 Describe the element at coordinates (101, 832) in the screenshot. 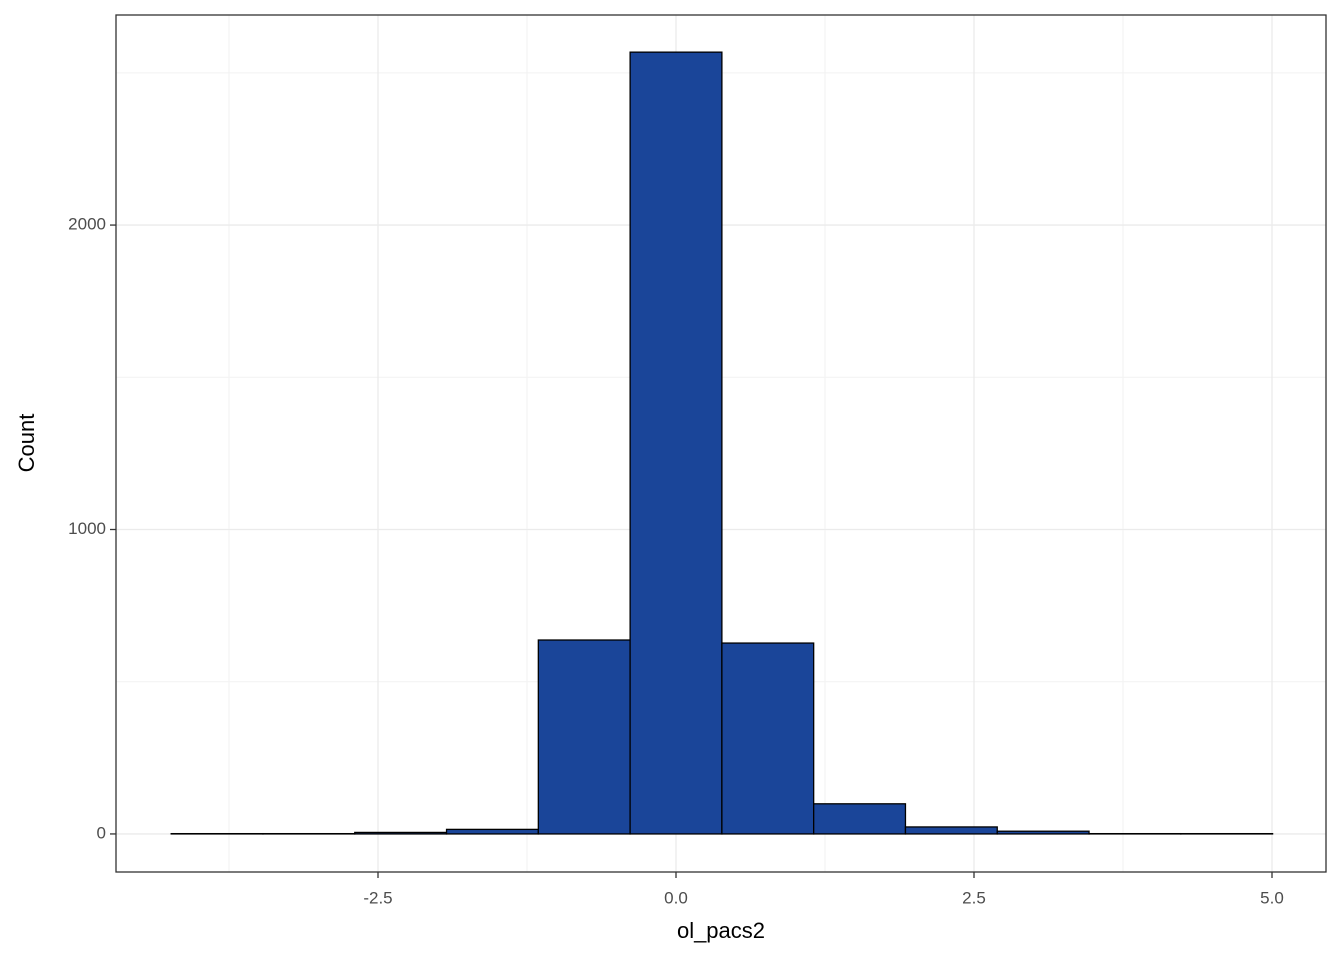

I see `y-tick-label: 0` at that location.